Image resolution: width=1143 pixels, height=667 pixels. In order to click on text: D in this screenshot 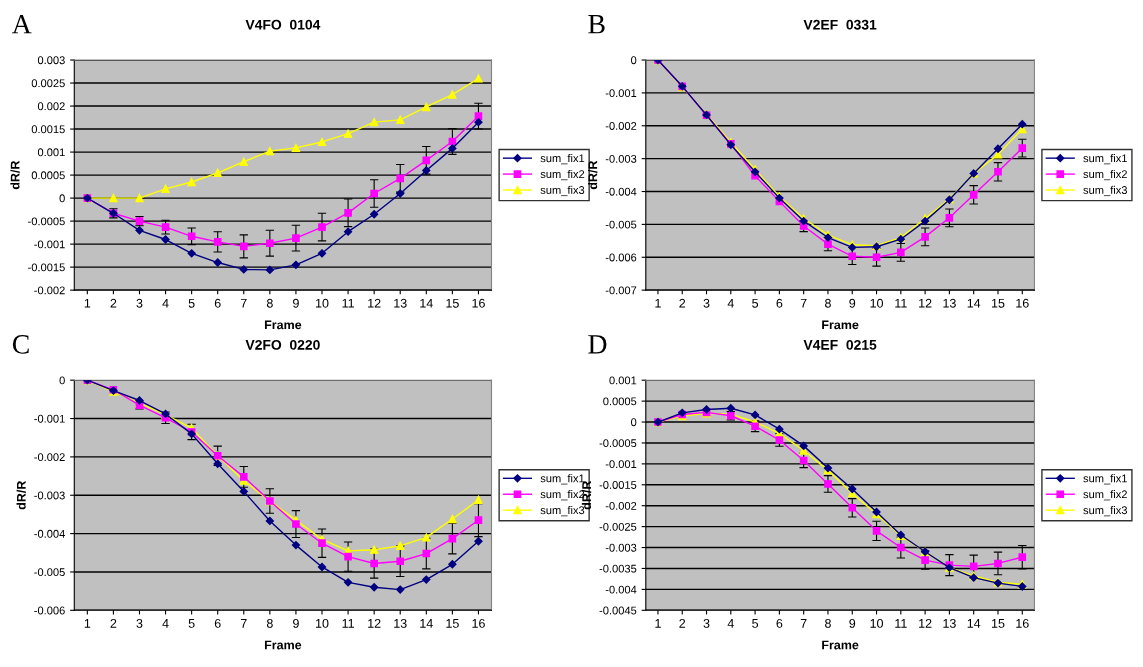, I will do `click(597, 344)`.